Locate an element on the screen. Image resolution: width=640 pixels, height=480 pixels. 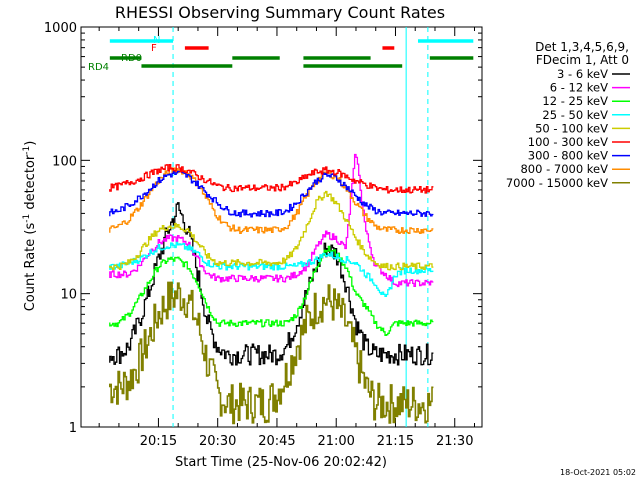
flag-label: RD0 is located at coordinates (131, 58).